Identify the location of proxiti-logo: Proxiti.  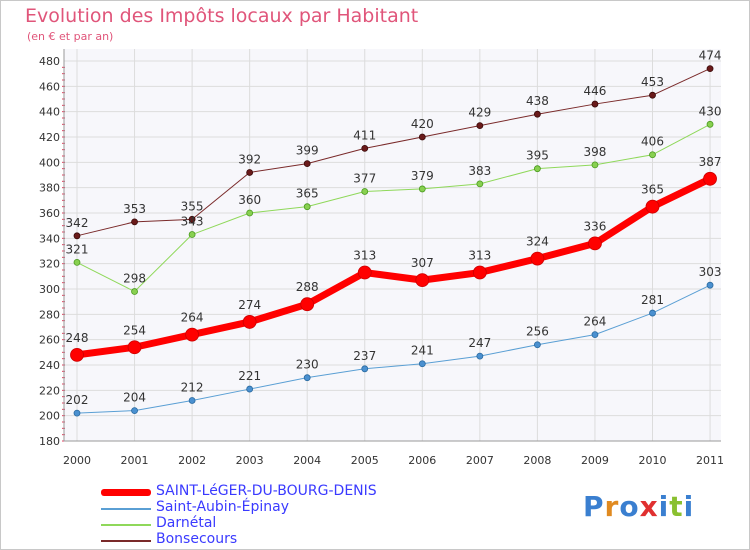
(638, 506).